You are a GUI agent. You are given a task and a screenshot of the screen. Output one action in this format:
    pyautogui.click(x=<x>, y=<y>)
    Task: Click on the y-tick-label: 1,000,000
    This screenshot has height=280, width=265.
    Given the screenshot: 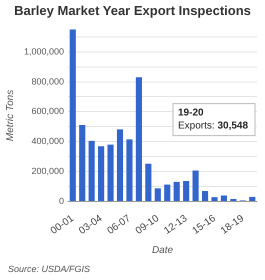 What is the action you would take?
    pyautogui.click(x=44, y=51)
    